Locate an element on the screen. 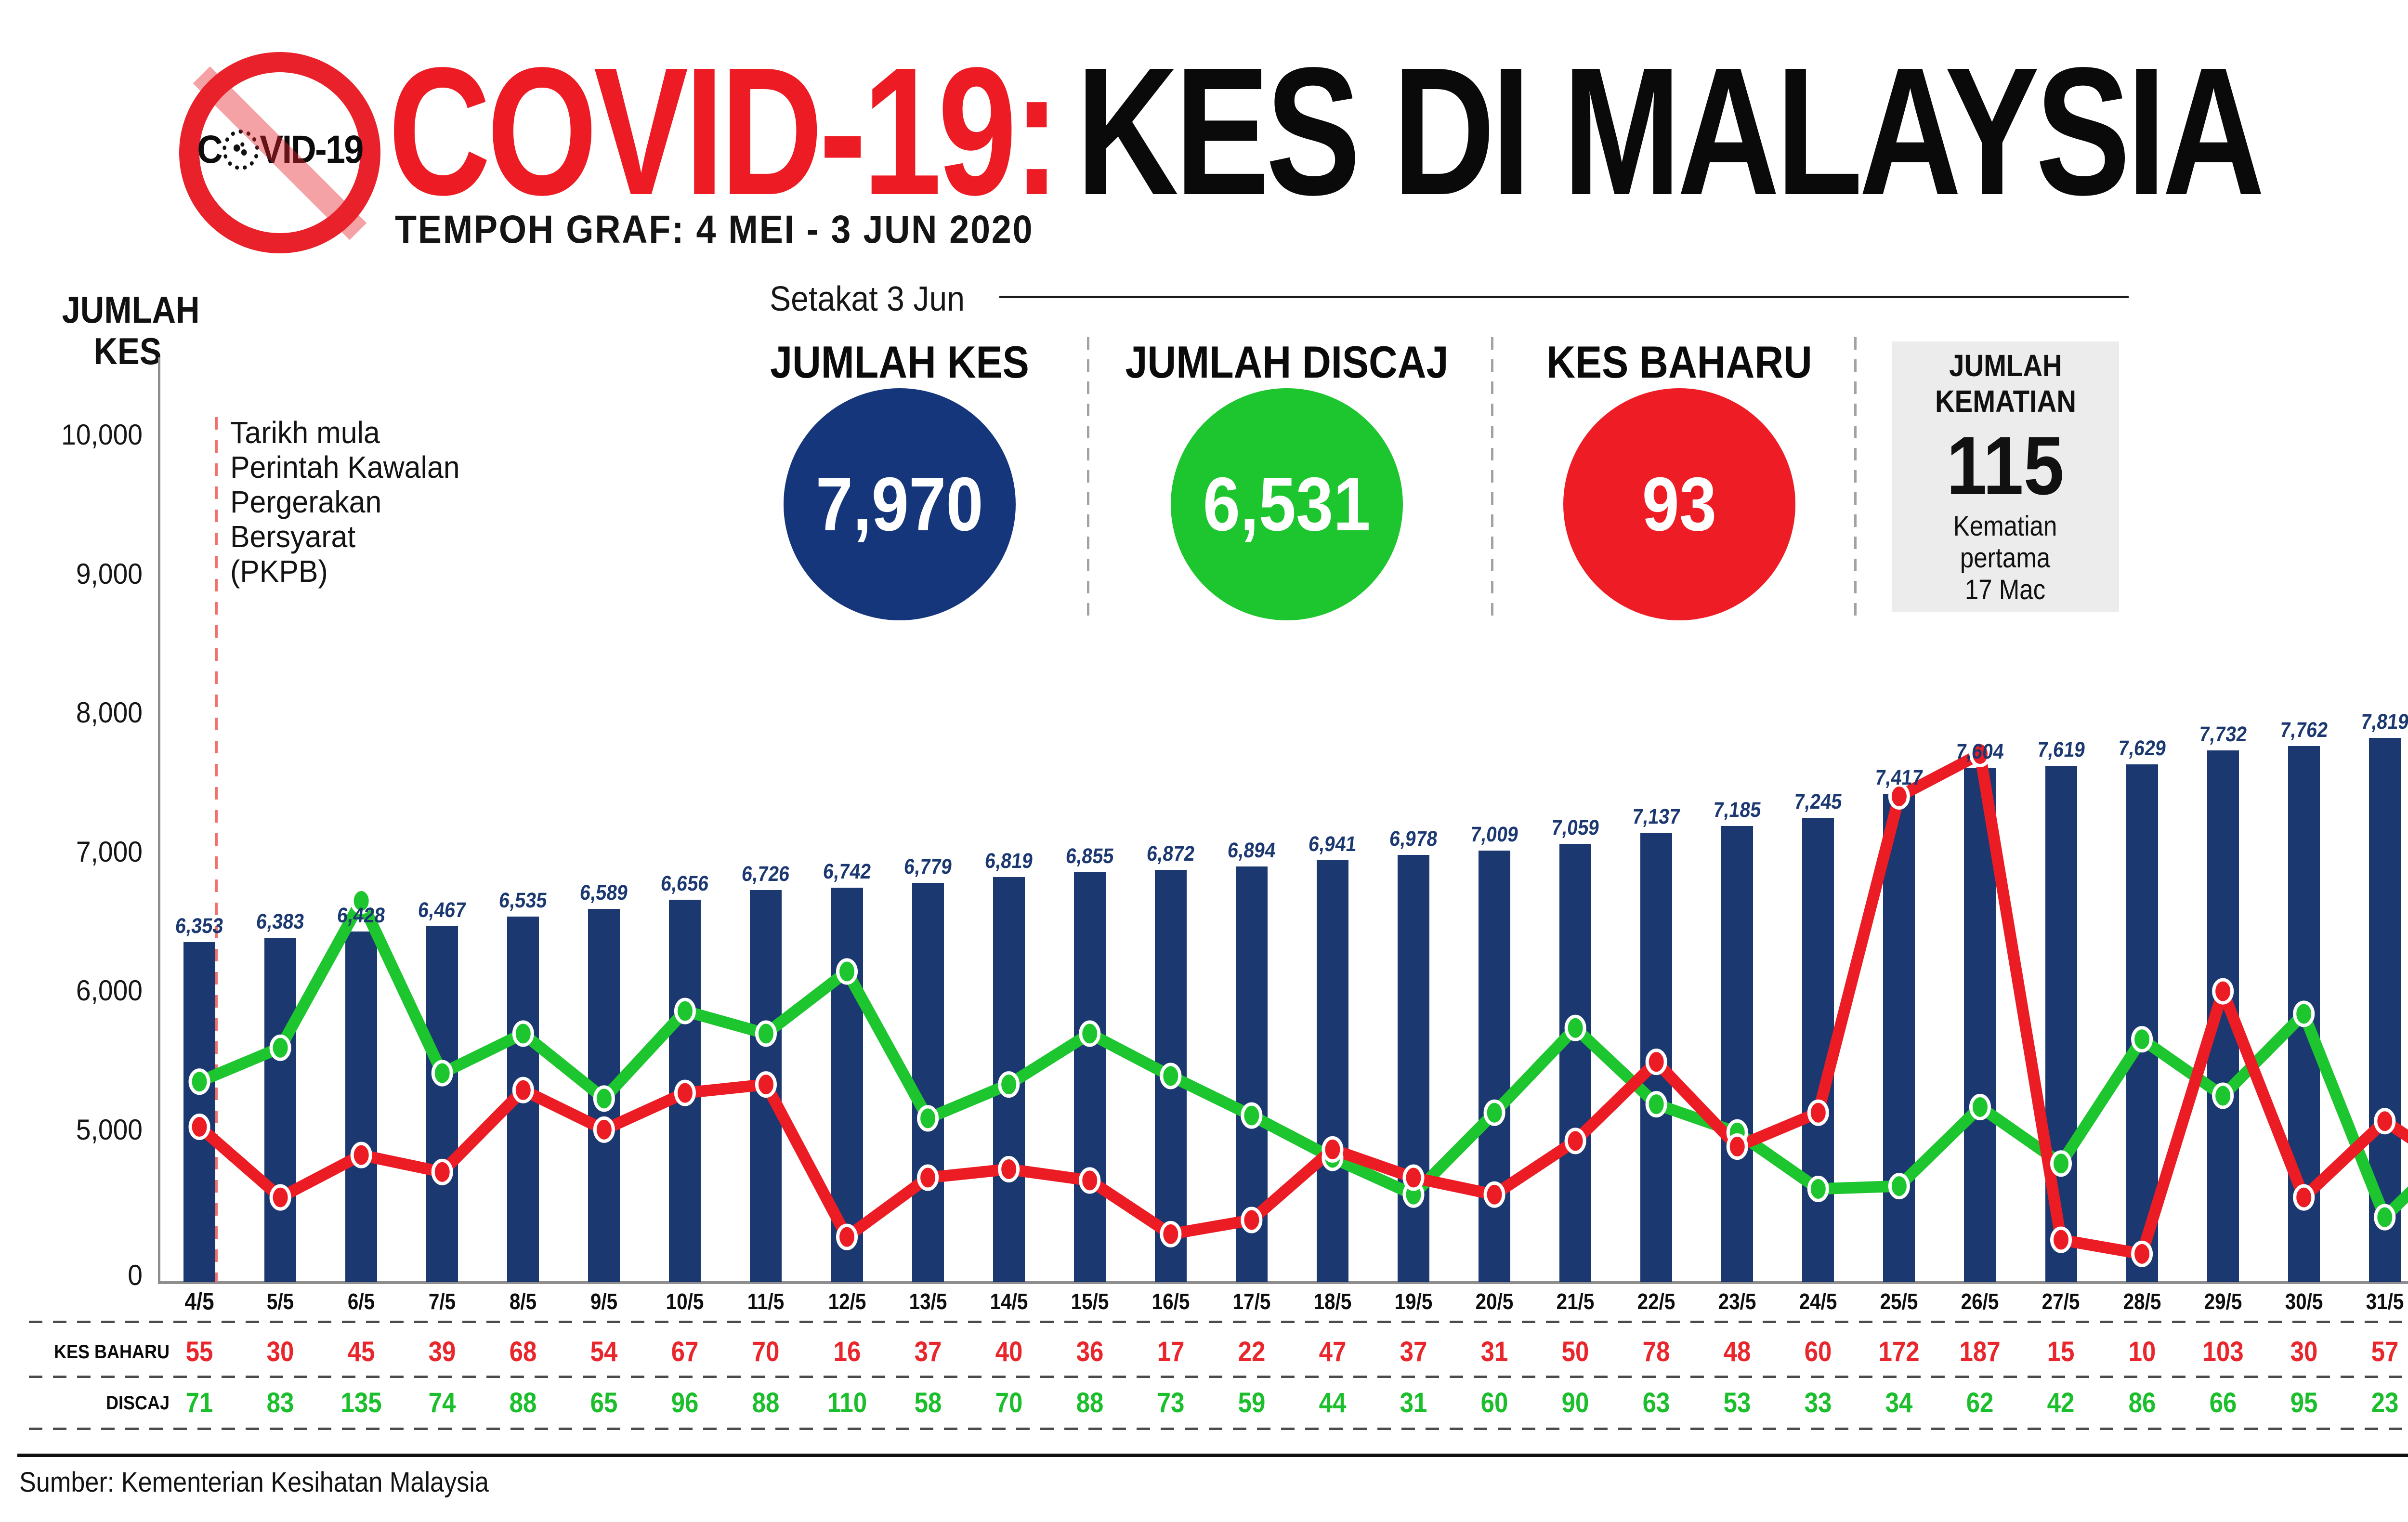 This screenshot has width=2408, height=1522. date-label-14/5: 14/5 is located at coordinates (1009, 1302).